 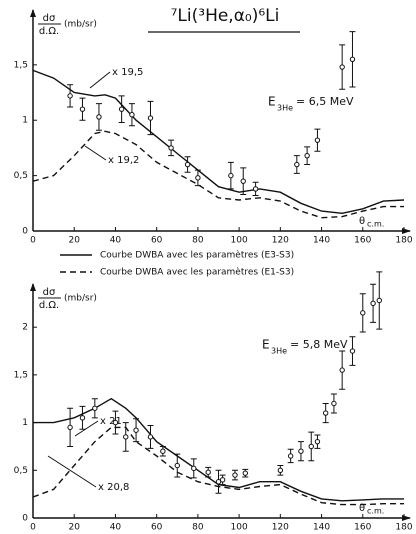 I want to click on y-label-unit: (mb/sr), so click(x=80, y=299).